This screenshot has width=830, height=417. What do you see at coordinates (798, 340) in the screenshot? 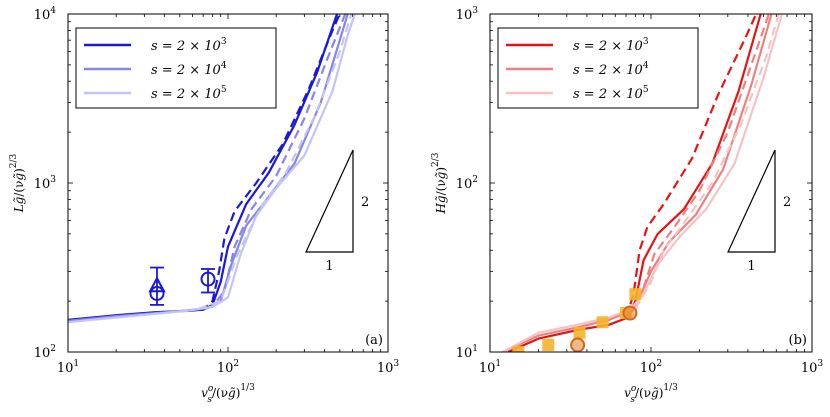
I see `panel-label: (b)` at bounding box center [798, 340].